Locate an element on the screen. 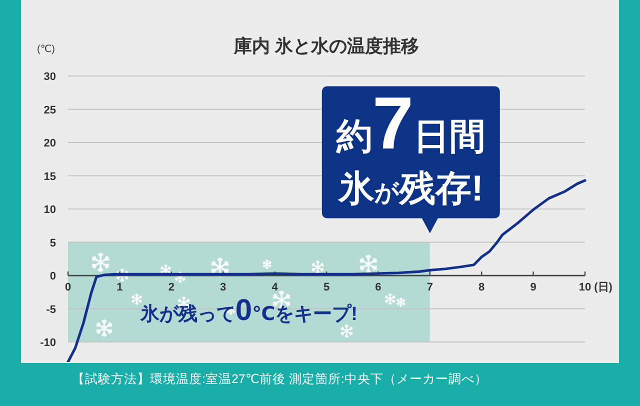 Image resolution: width=640 pixels, height=406 pixels. x-tick-label: 0 is located at coordinates (68, 288).